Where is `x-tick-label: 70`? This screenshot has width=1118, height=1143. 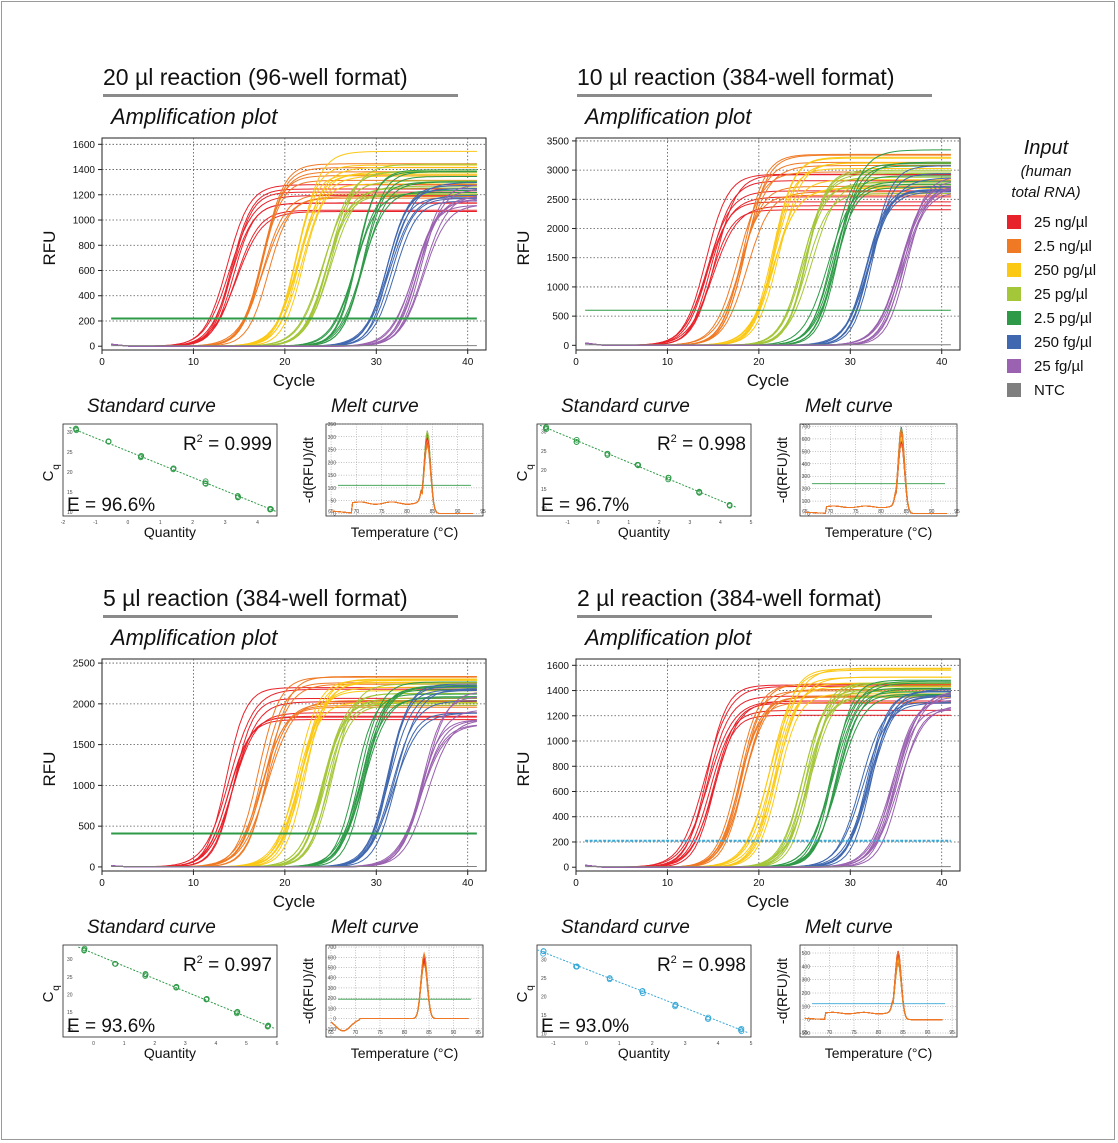 x-tick-label: 70 is located at coordinates (830, 1033).